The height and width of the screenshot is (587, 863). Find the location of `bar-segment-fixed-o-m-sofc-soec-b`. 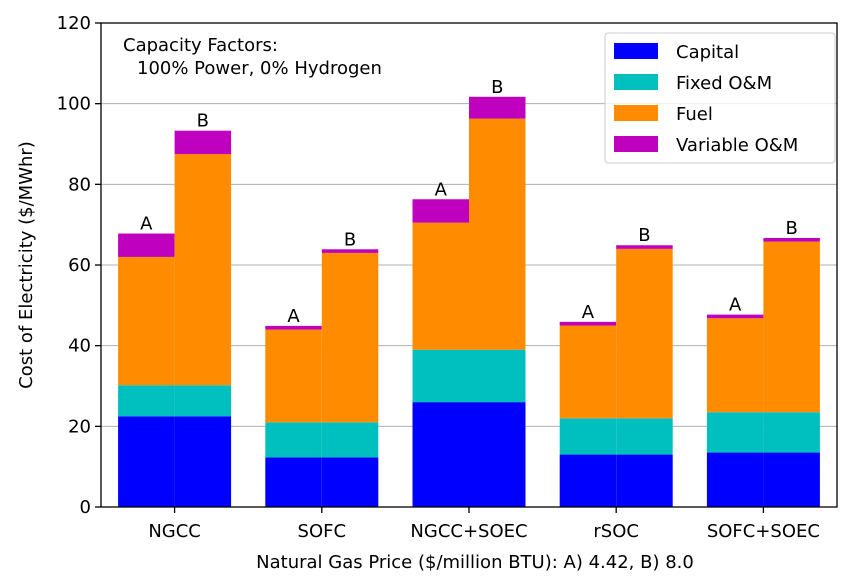

bar-segment-fixed-o-m-sofc-soec-b is located at coordinates (791, 432).